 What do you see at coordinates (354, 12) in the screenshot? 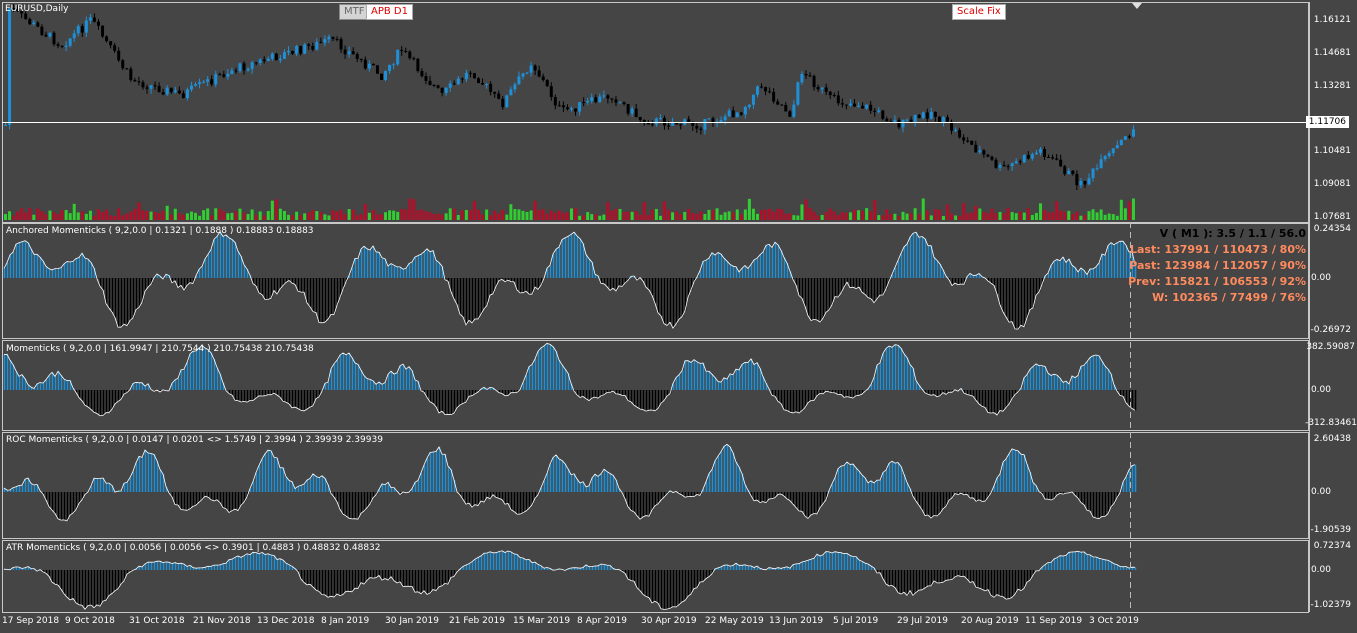
I see `mtf-button: MTF` at bounding box center [354, 12].